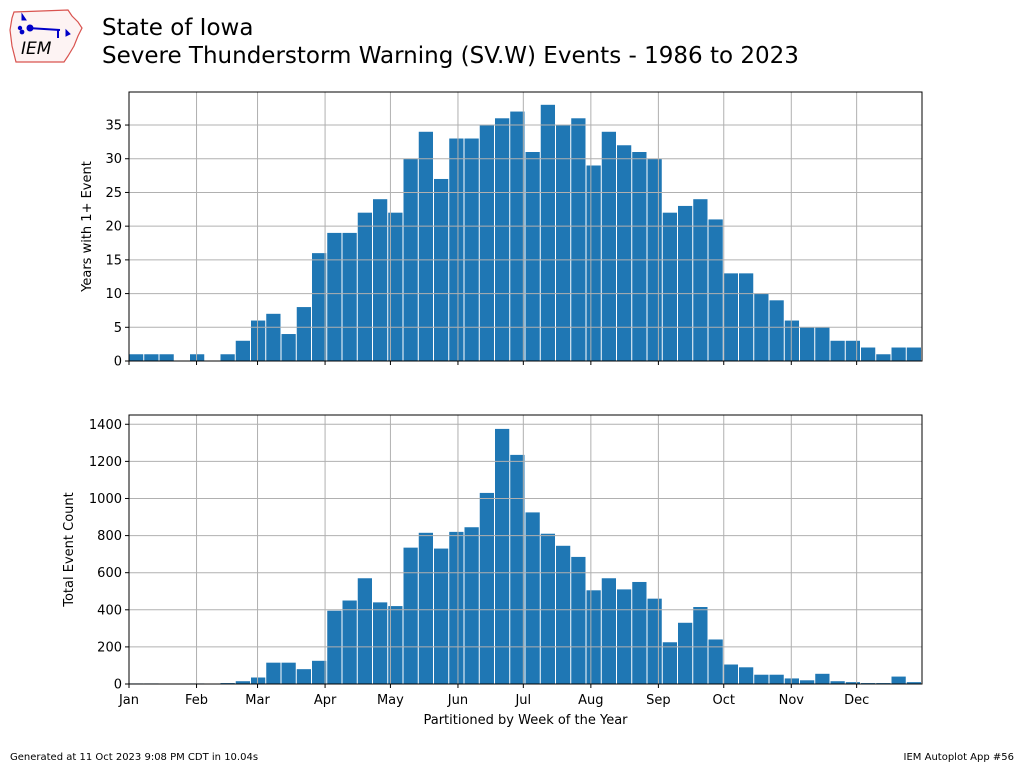 This screenshot has width=1024, height=768. I want to click on y-tick-label-1: 5, so click(118, 328).